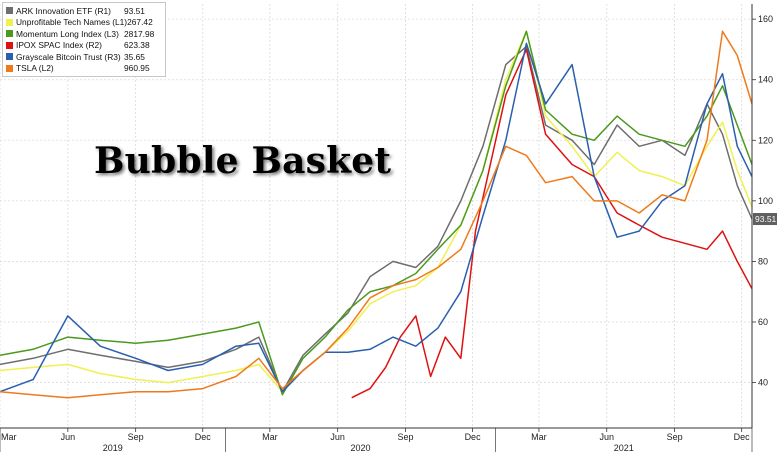 The image size is (777, 452). Describe the element at coordinates (137, 45) in the screenshot. I see `legend-series-value: 623.38` at that location.